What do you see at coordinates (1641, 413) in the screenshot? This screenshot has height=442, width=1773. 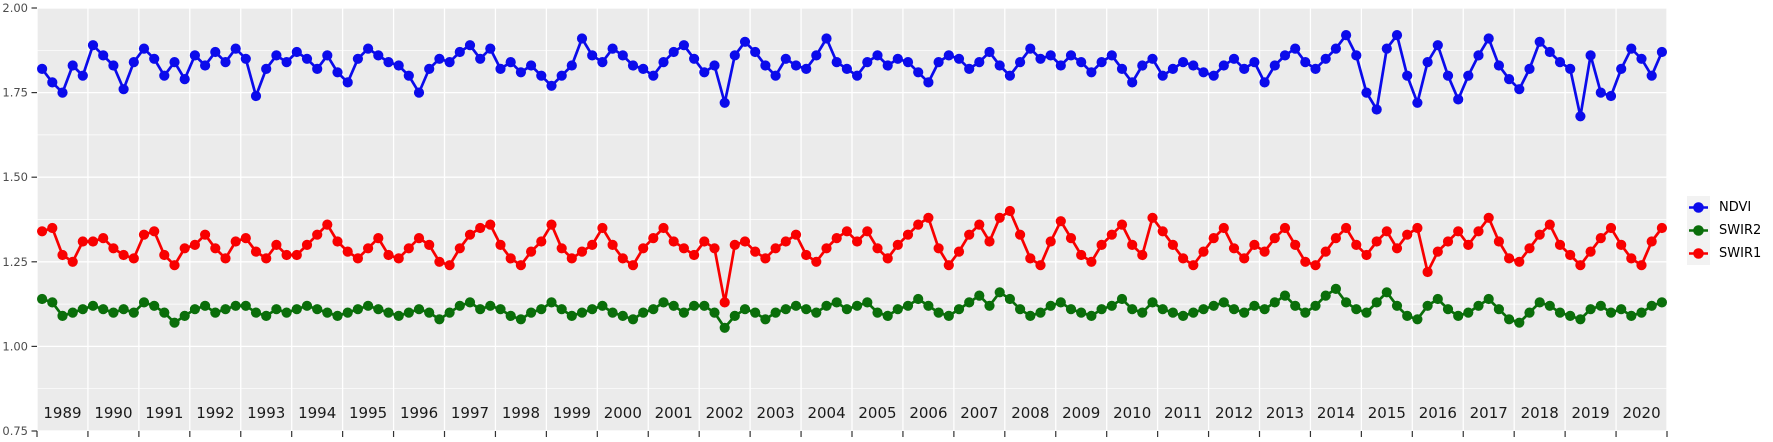 I see `year-label: 2020` at bounding box center [1641, 413].